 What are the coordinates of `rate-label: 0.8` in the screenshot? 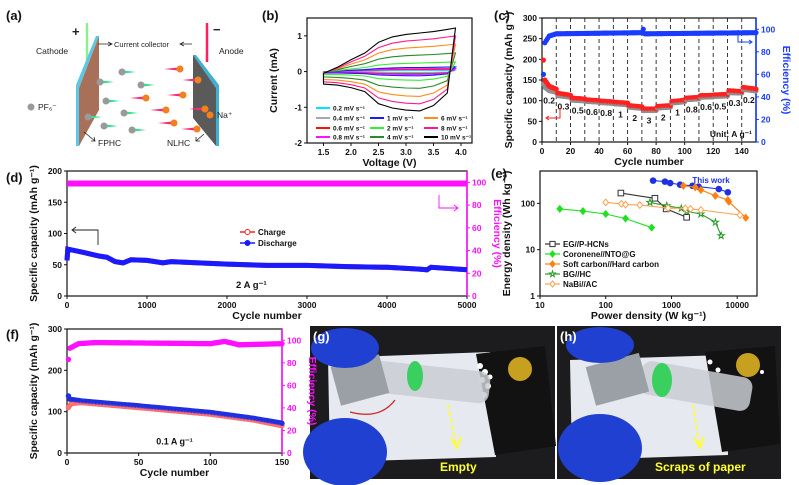 It's located at (692, 109).